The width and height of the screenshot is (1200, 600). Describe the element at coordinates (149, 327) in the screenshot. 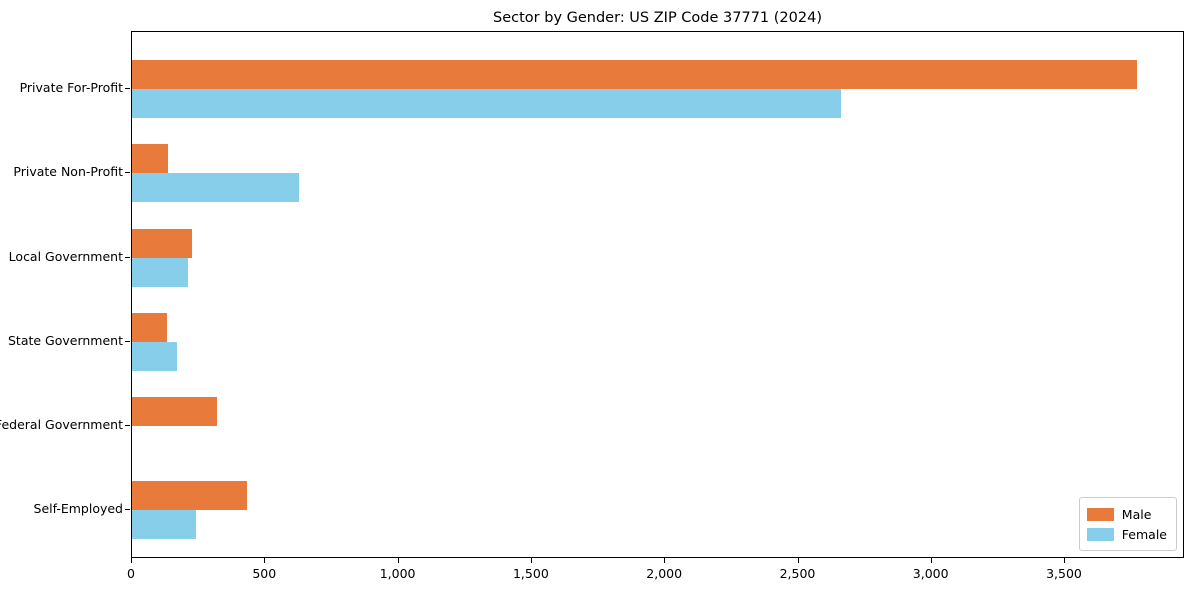

I see `bar-male-state-government` at that location.